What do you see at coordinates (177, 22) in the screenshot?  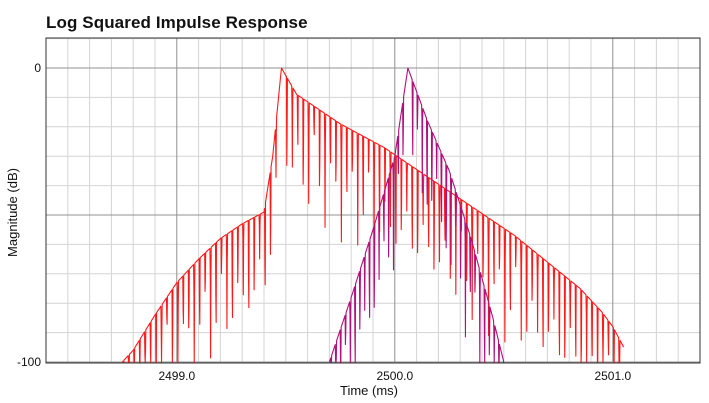 I see `chart-title: Log Squared Impulse Response` at bounding box center [177, 22].